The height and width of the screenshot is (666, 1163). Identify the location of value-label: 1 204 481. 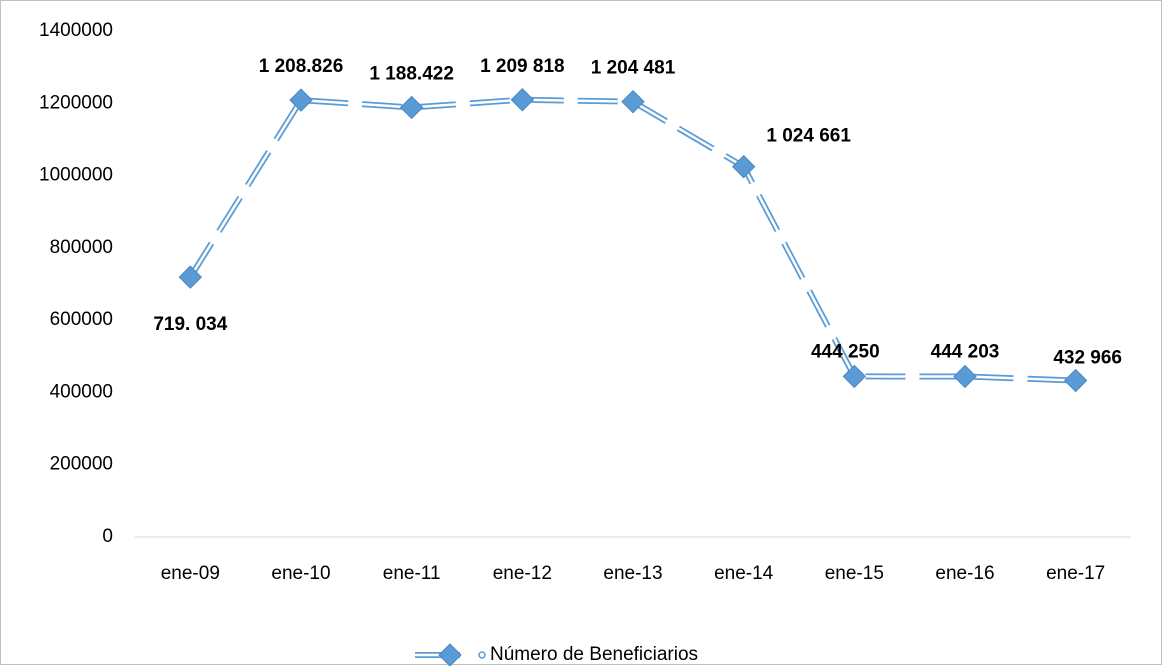
(633, 68).